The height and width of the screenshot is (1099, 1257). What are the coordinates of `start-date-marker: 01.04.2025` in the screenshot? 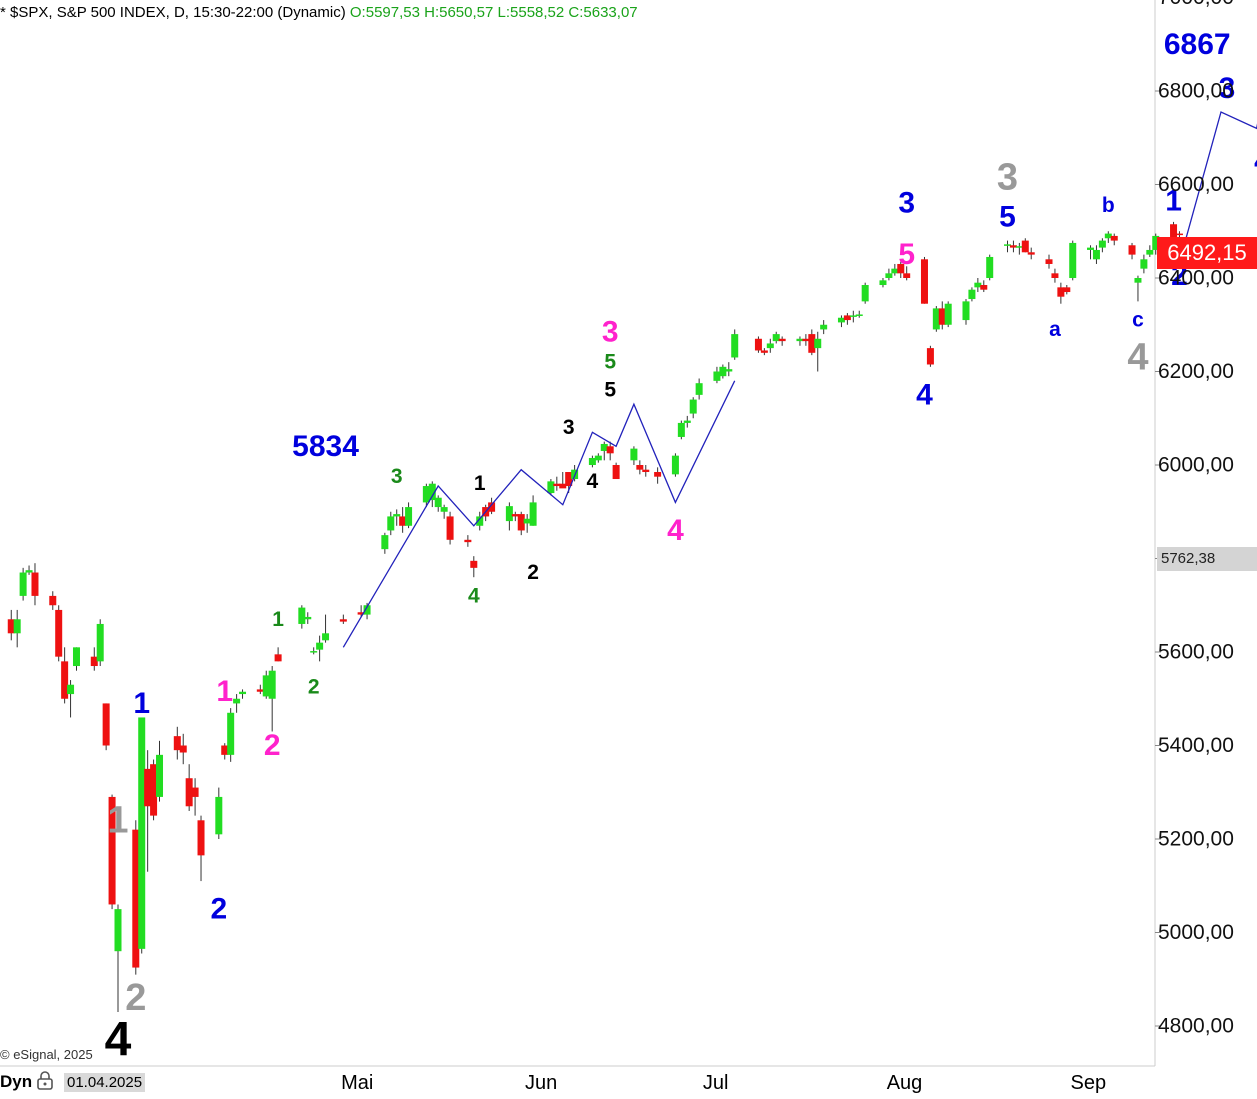 It's located at (105, 1082).